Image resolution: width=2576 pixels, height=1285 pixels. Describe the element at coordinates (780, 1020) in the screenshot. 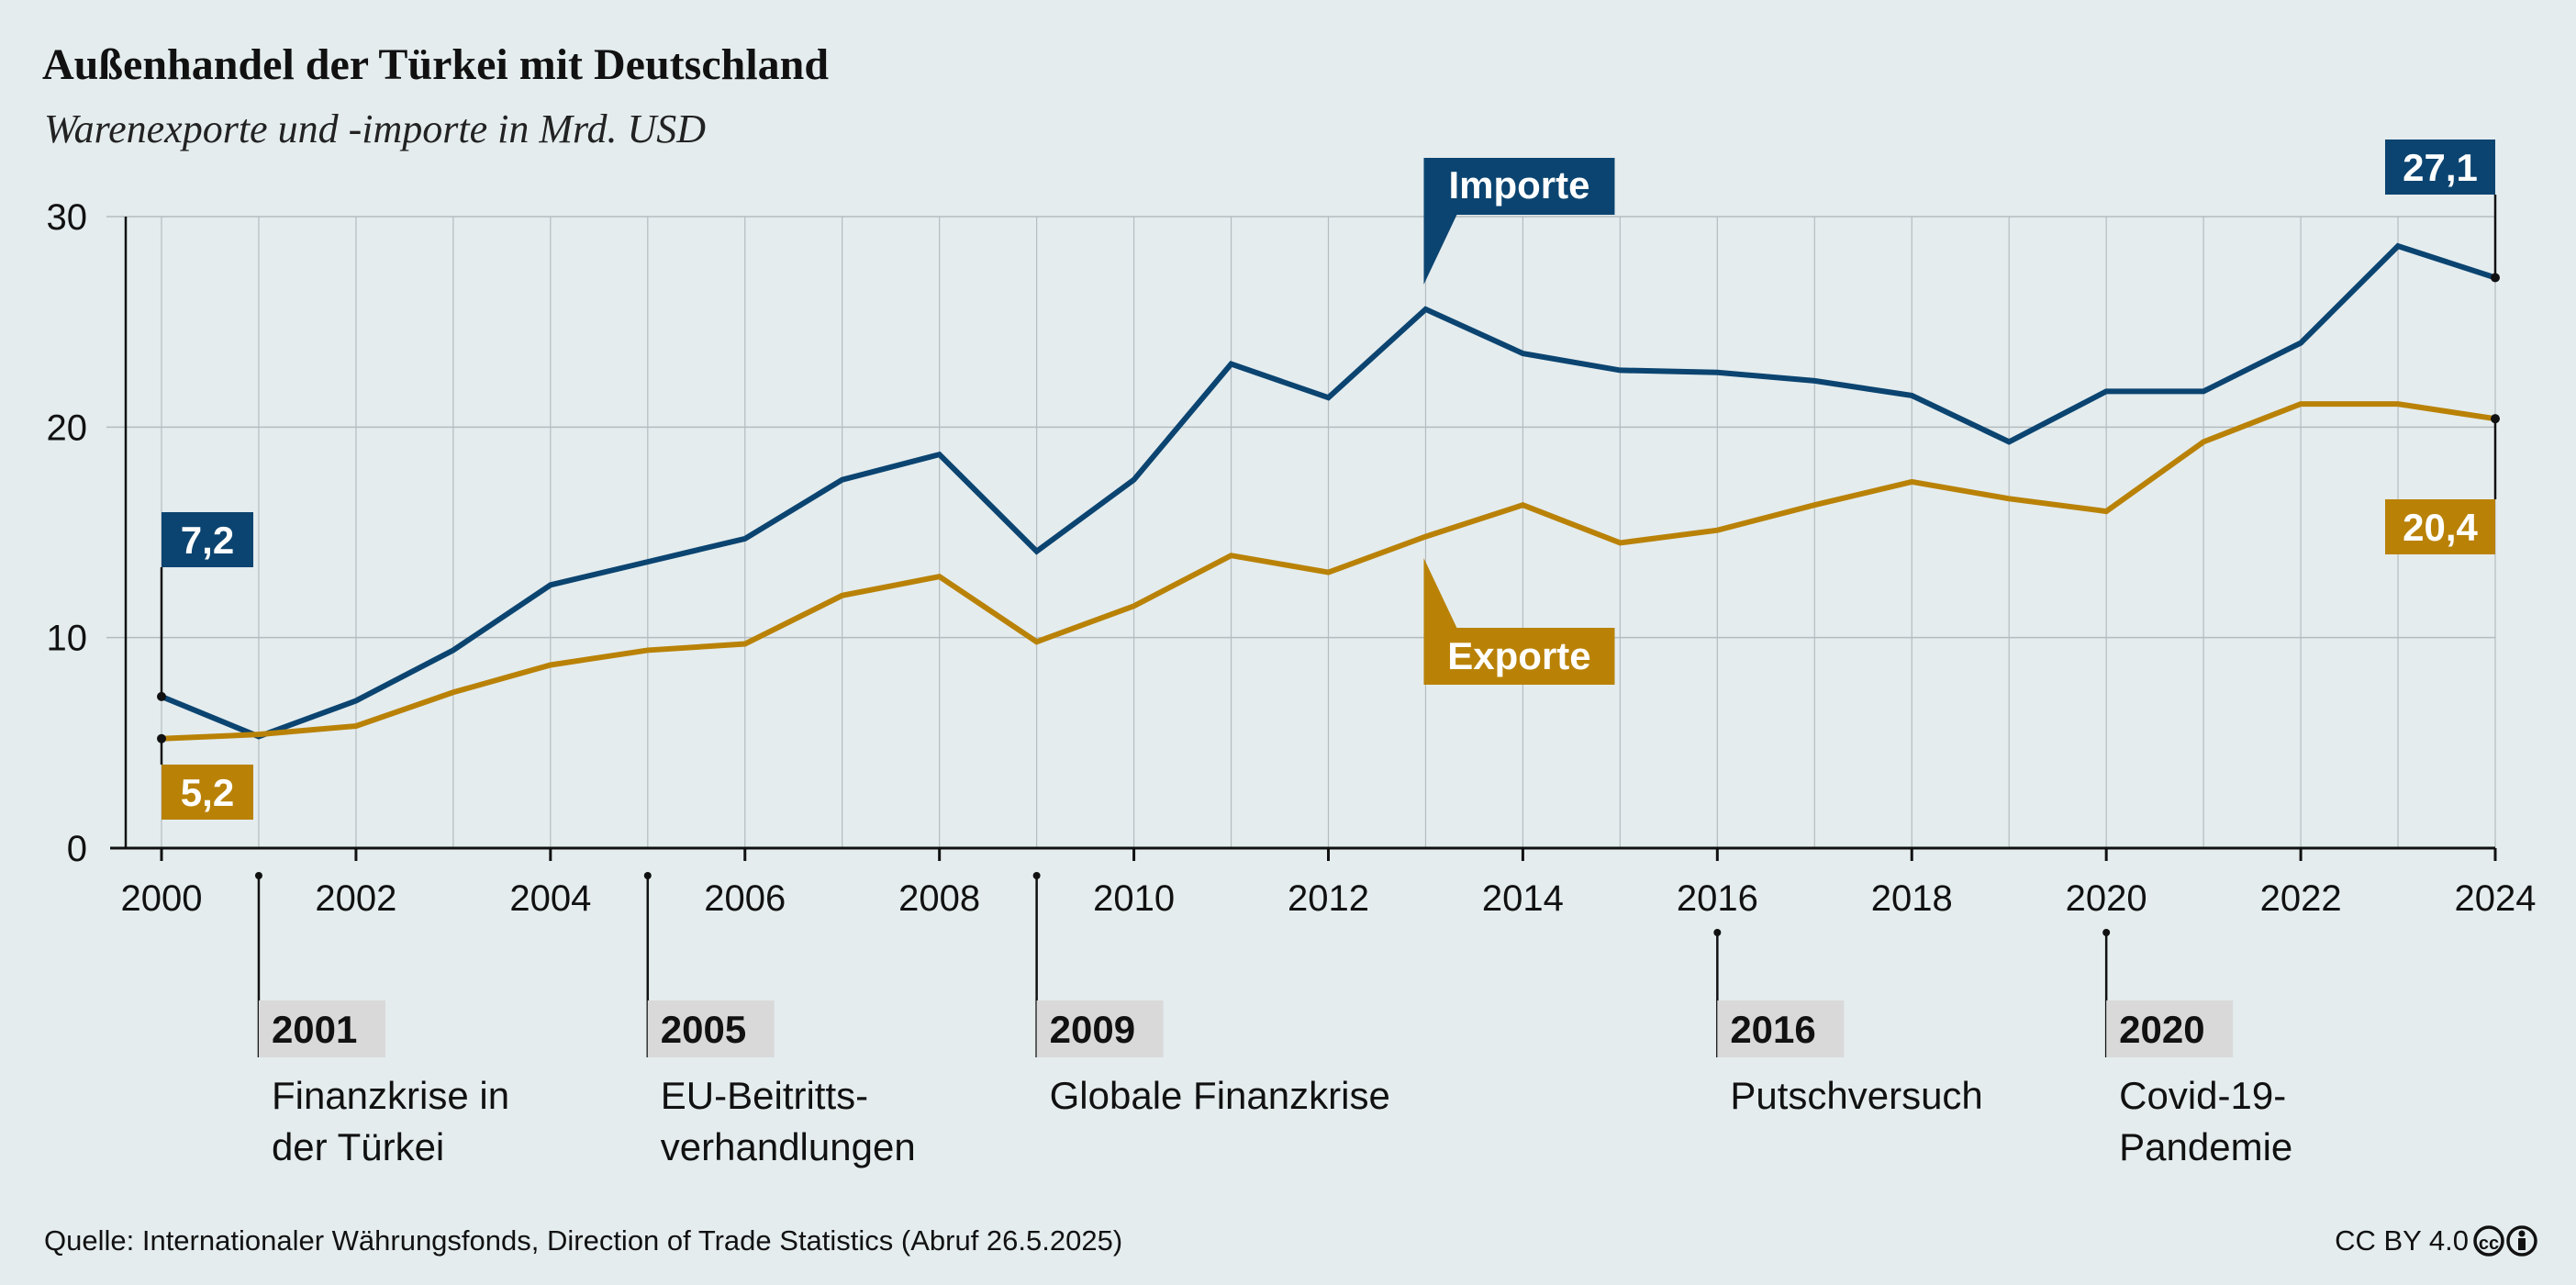

I see `event-annotation-2005: 2005 EU-Beitritts-verhandlungen` at that location.